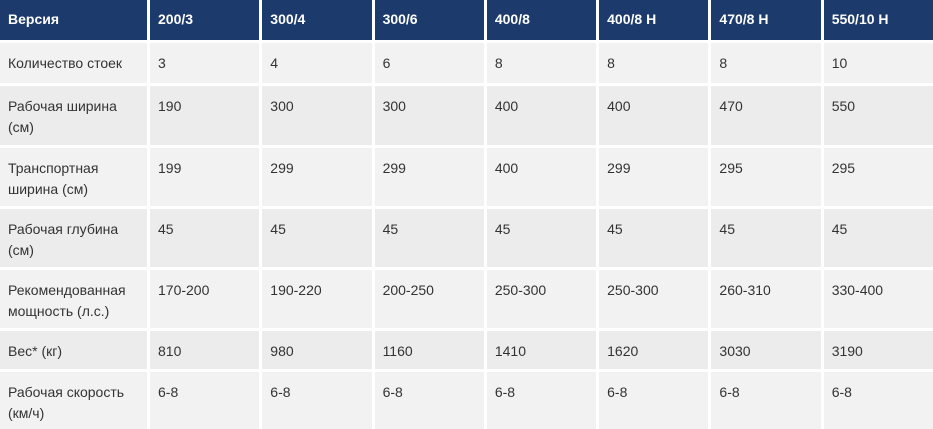 This screenshot has width=933, height=429. Describe the element at coordinates (73, 177) in the screenshot. I see `row-label: Транспортная ширина (см)` at that location.